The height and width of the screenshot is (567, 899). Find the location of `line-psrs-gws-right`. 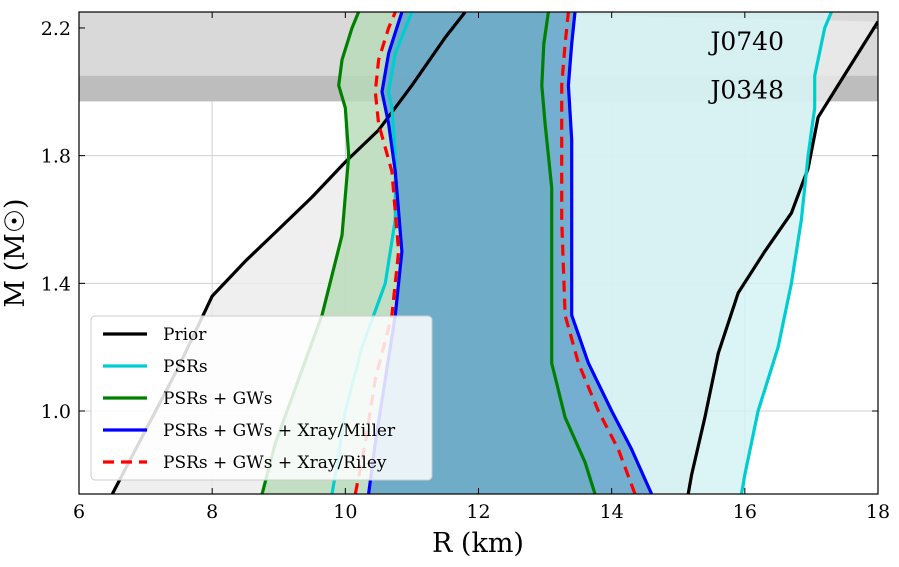

line-psrs-gws-right is located at coordinates (568, 253).